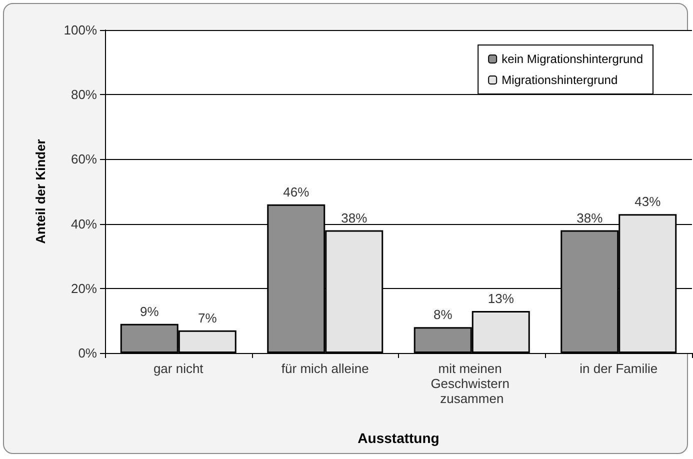 The height and width of the screenshot is (459, 693). I want to click on y-tick-label: 80%, so click(84, 94).